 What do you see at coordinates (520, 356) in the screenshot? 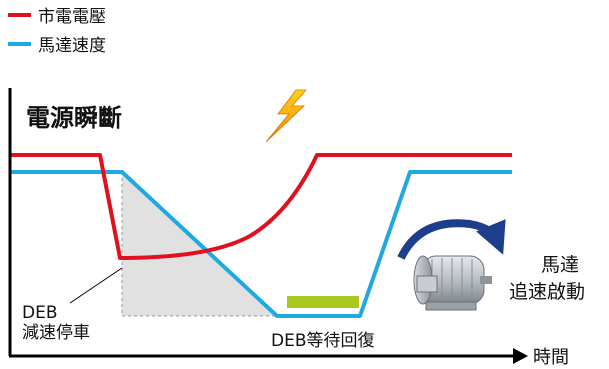
I see `x-axis-arrowhead` at bounding box center [520, 356].